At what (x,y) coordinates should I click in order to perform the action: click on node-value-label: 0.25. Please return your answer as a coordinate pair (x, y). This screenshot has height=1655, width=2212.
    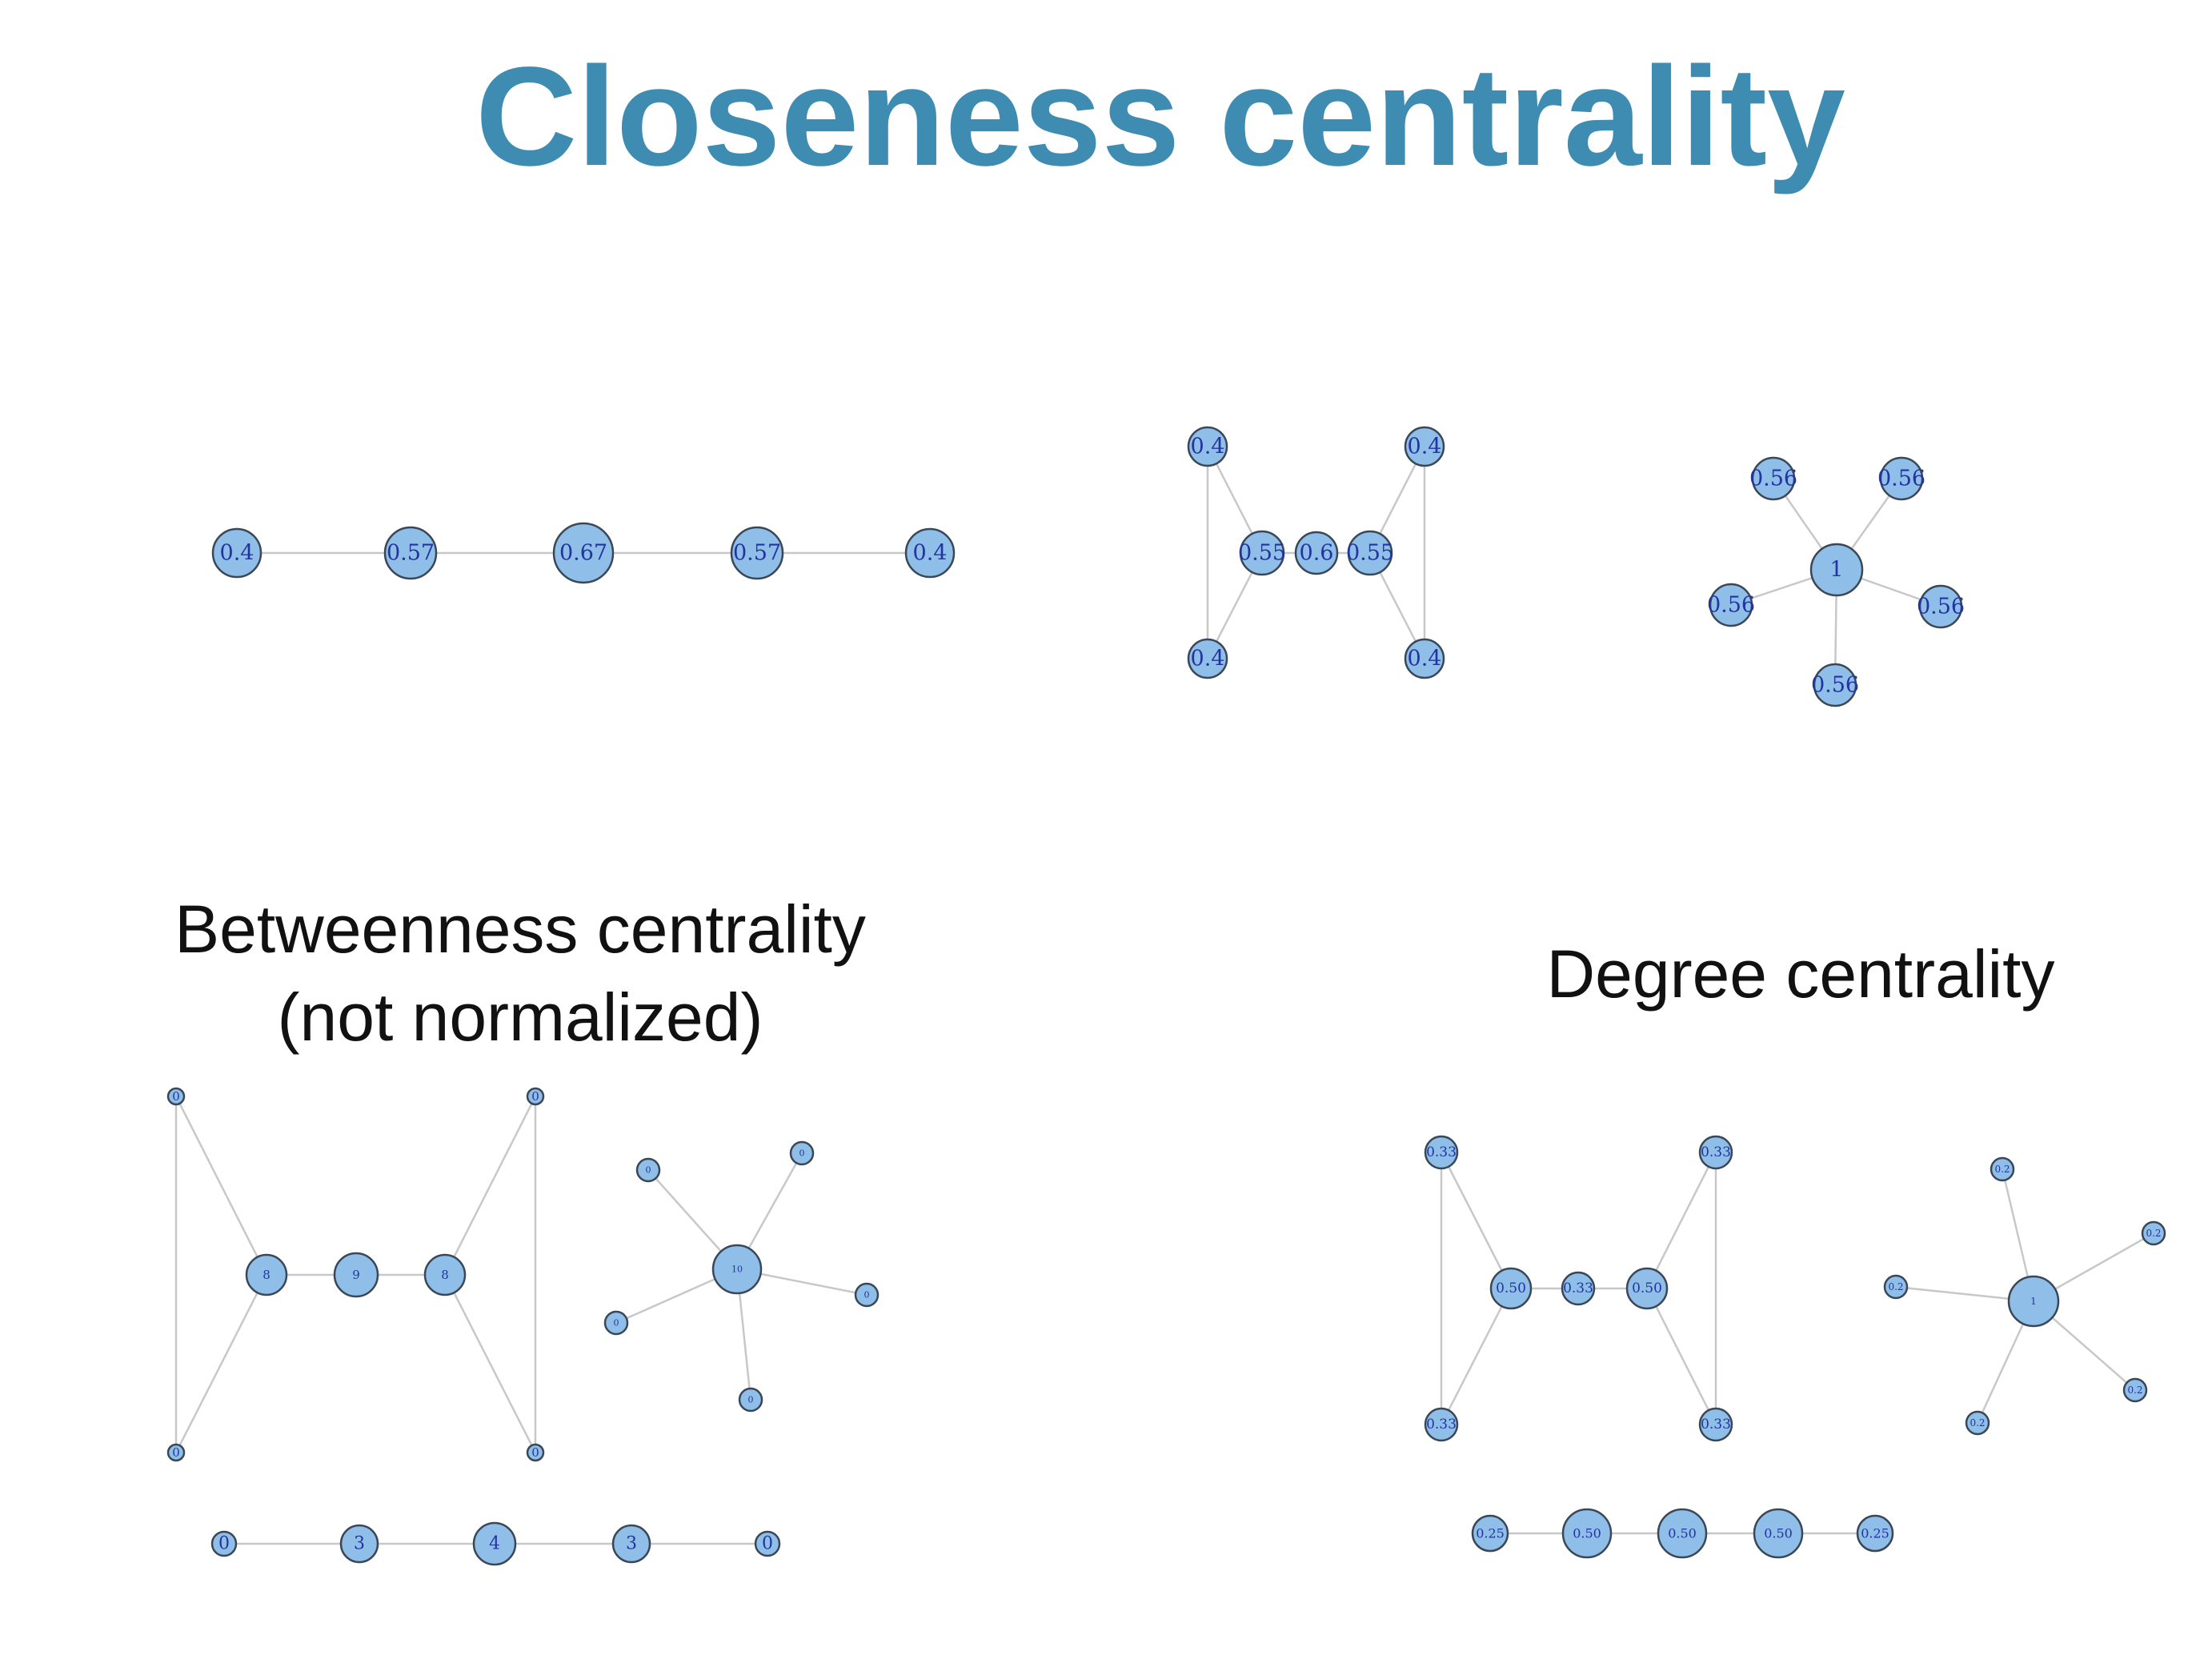
    Looking at the image, I should click on (1490, 1533).